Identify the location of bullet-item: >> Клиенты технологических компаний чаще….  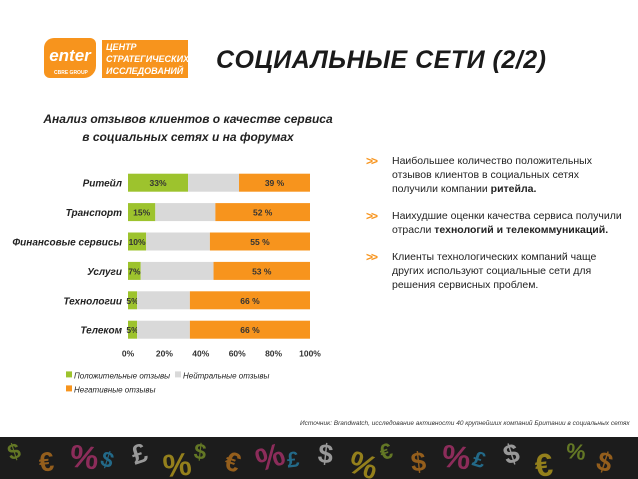
(496, 271).